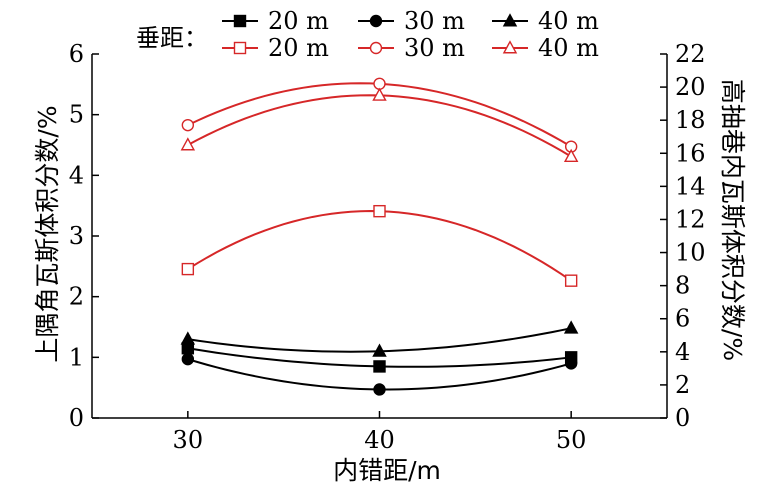 The width and height of the screenshot is (769, 501). What do you see at coordinates (379, 440) in the screenshot?
I see `x-tick-label: 40` at bounding box center [379, 440].